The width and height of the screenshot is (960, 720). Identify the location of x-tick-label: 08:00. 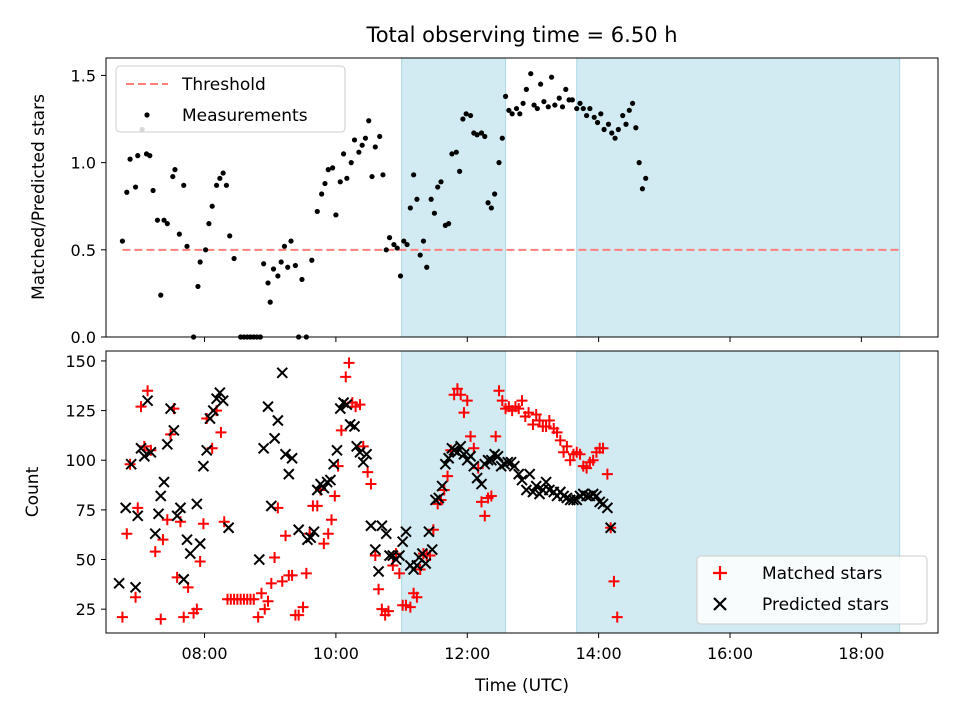
(204, 653).